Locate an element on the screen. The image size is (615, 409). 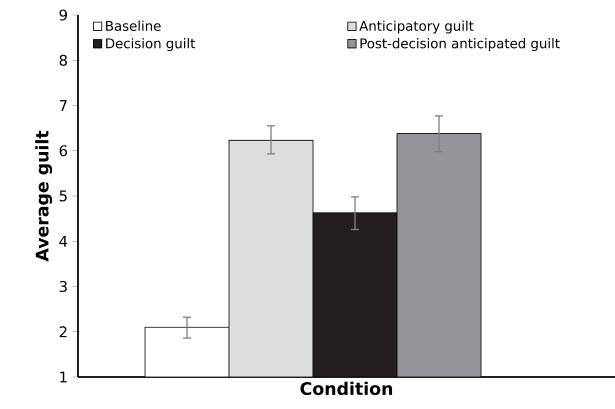
legend-label: Post-decision anticipated guilt is located at coordinates (460, 44).